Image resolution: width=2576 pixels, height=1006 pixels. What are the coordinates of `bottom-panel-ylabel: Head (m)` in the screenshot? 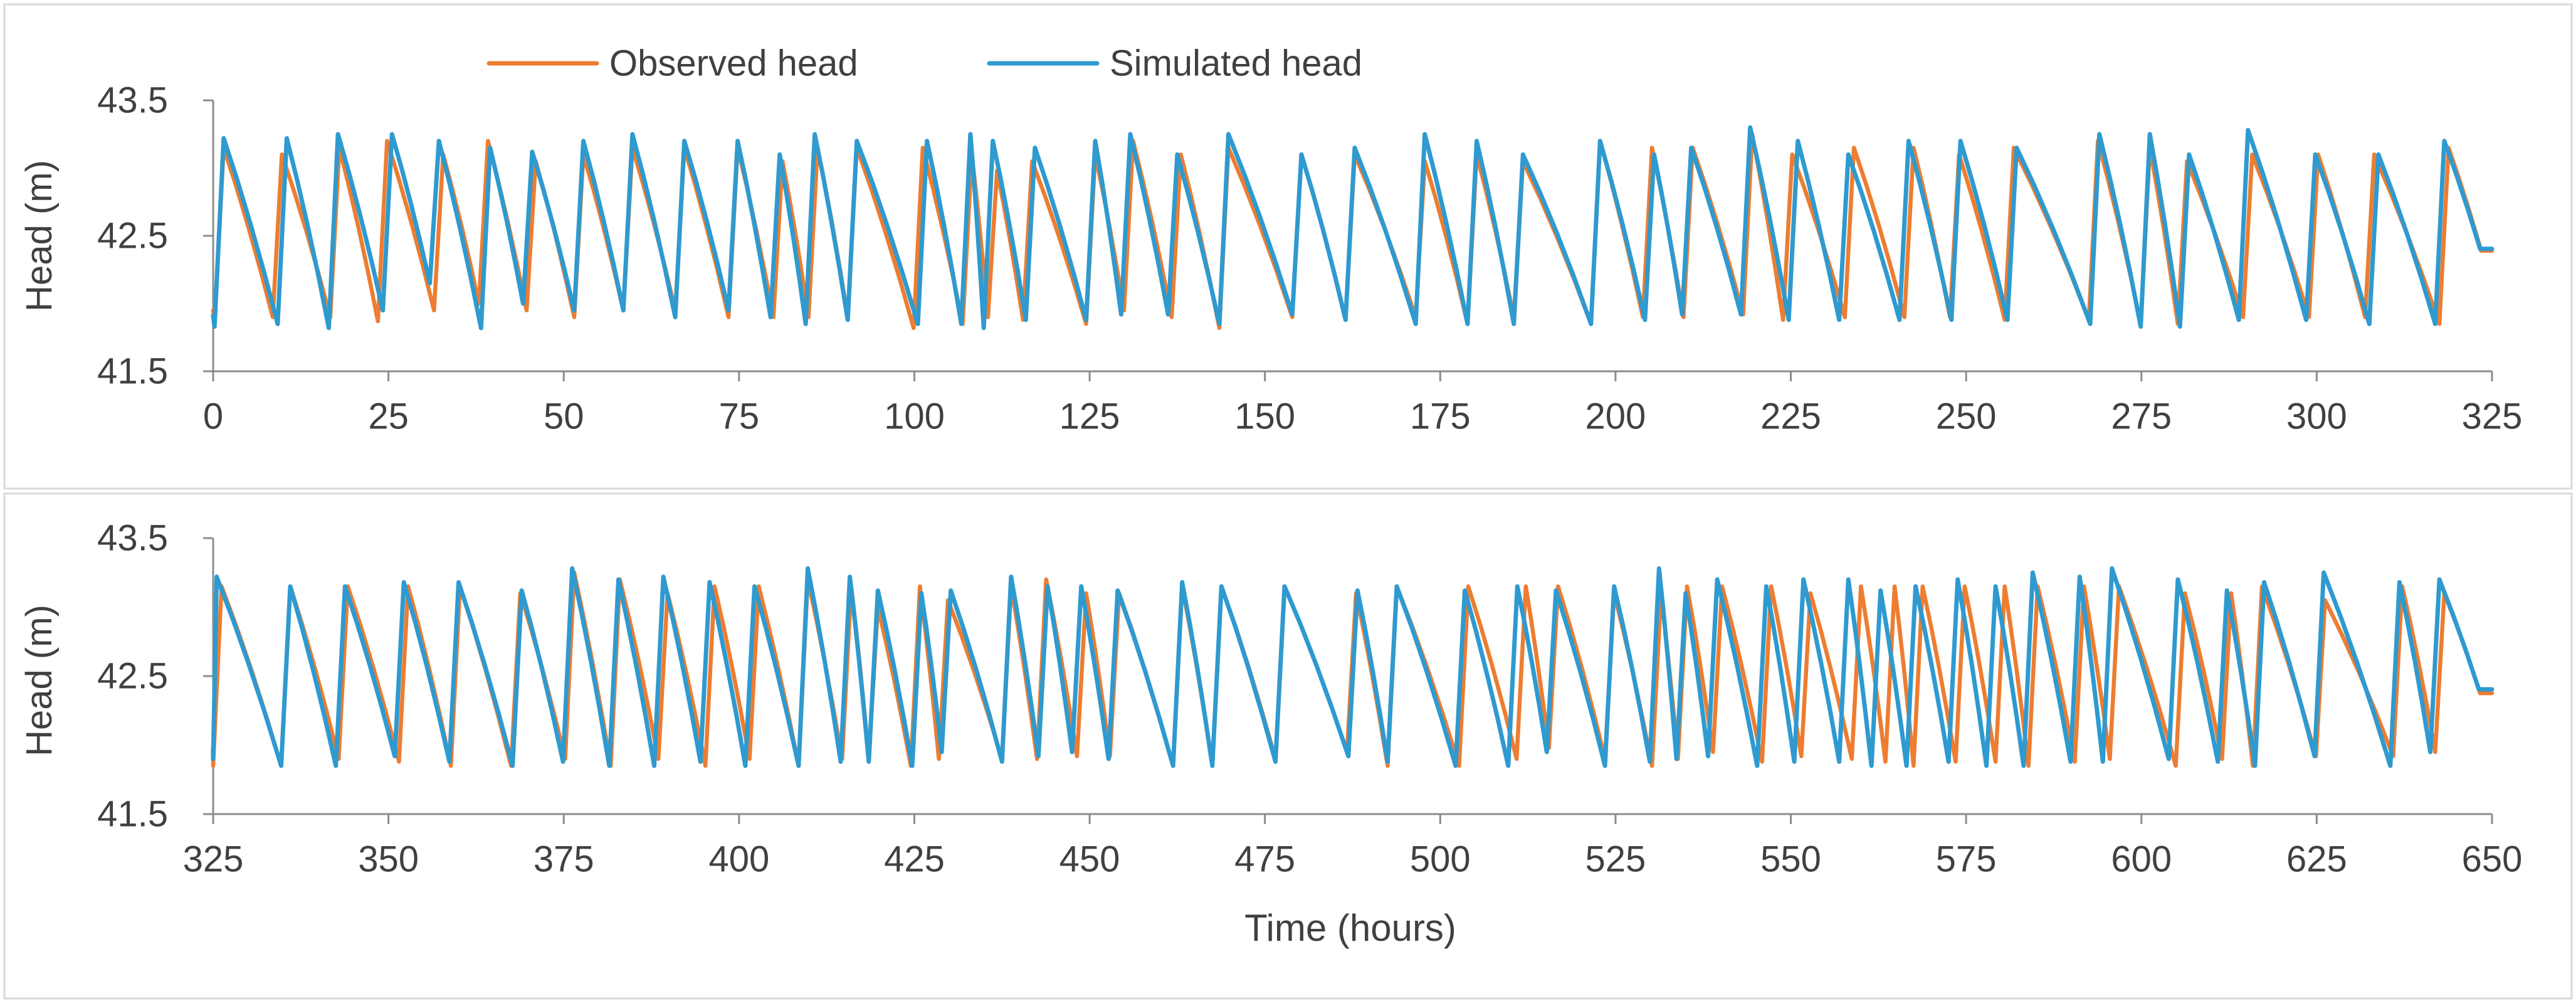 It's located at (39, 680).